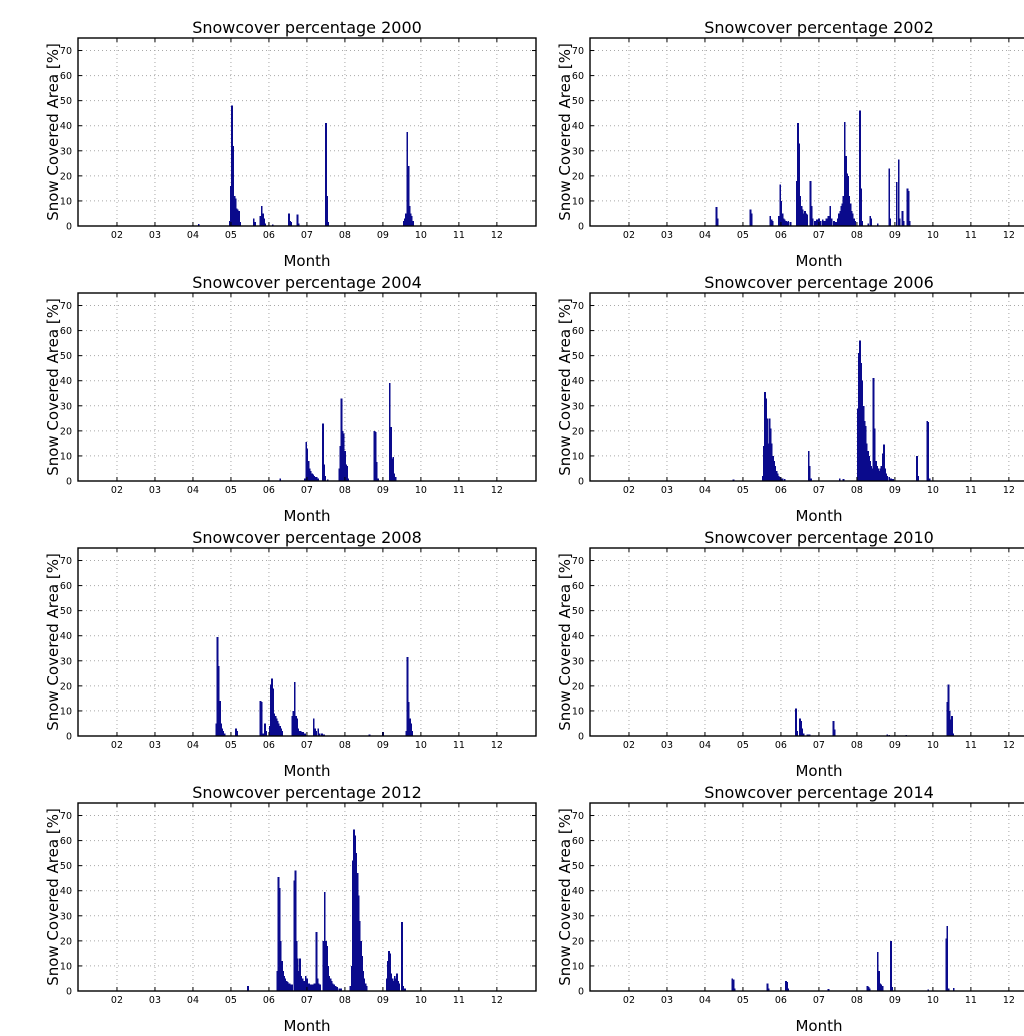 The height and width of the screenshot is (1036, 1024). Describe the element at coordinates (307, 27) in the screenshot. I see `chart-title-2000: Snowcover percentage 2000` at that location.